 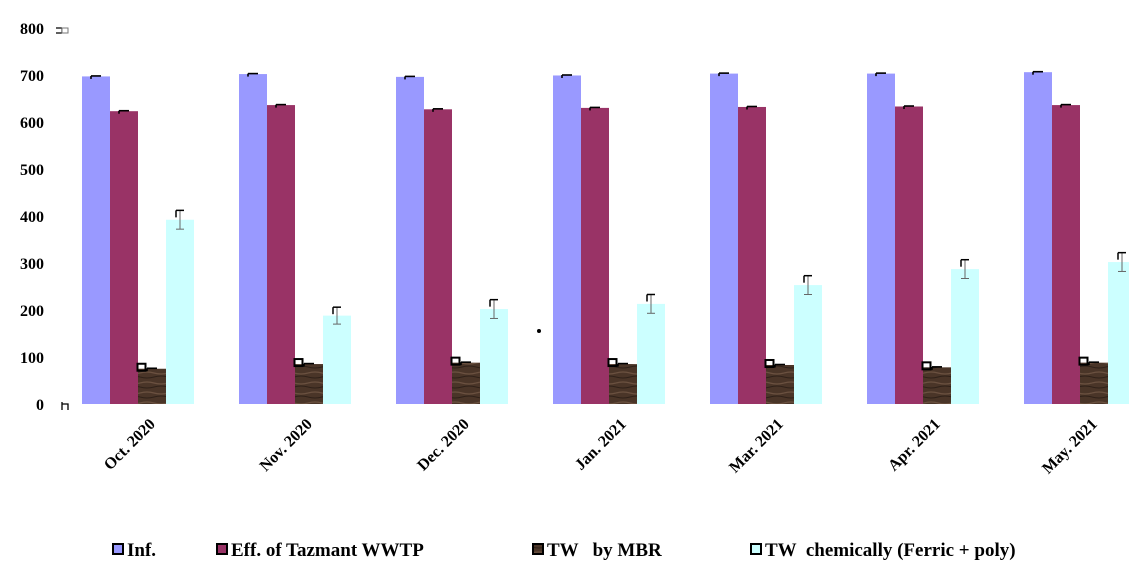 What do you see at coordinates (756, 446) in the screenshot?
I see `x-tick-label: Mar. 2021` at bounding box center [756, 446].